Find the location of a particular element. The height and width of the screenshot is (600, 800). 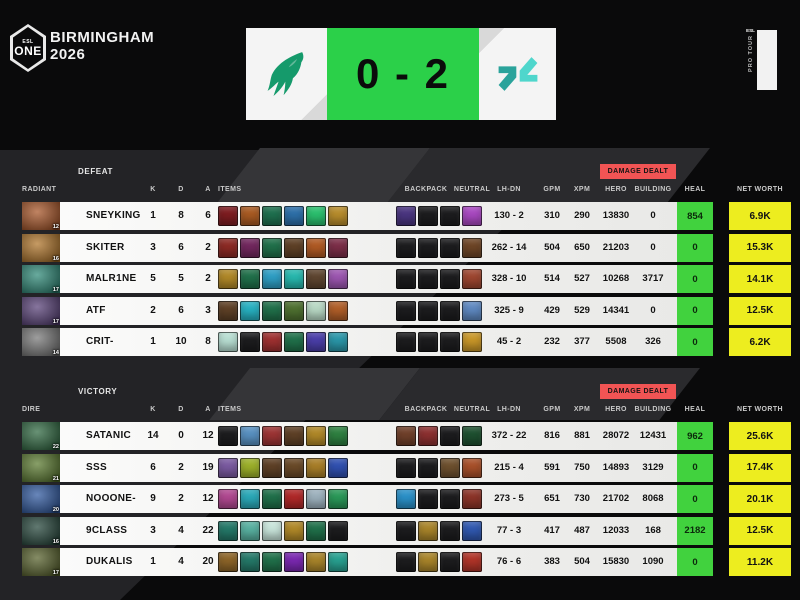

score-box: 0 - 2 is located at coordinates (403, 74).